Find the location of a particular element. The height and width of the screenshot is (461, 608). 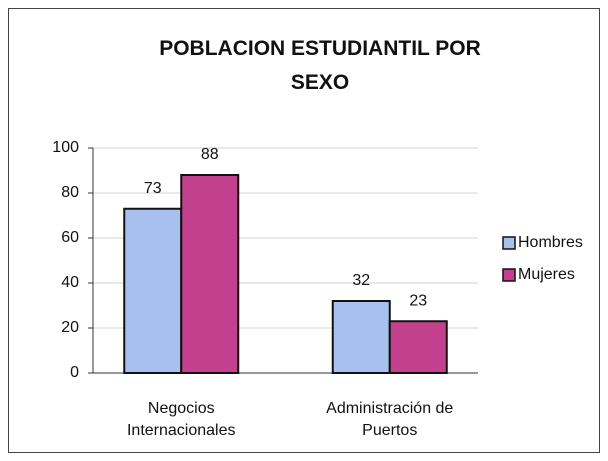

x-tick-label: Administración de Puertos is located at coordinates (390, 419).